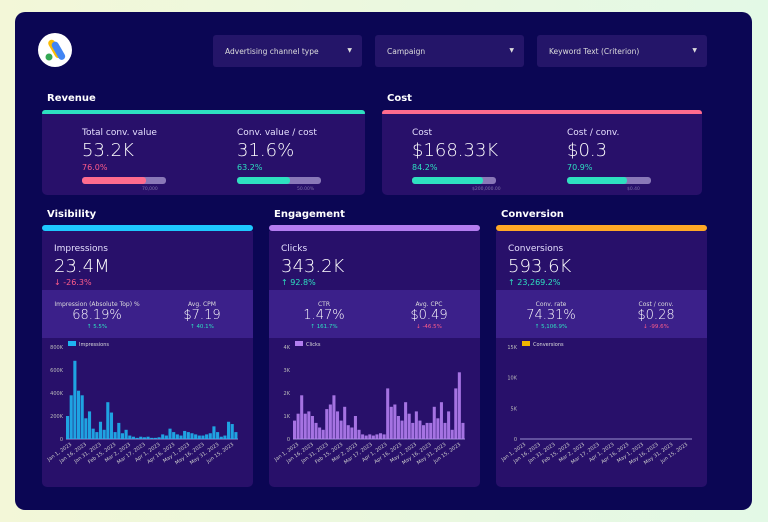  Describe the element at coordinates (425, 167) in the screenshot. I see `metric-progress-percent: 84.2%` at that location.